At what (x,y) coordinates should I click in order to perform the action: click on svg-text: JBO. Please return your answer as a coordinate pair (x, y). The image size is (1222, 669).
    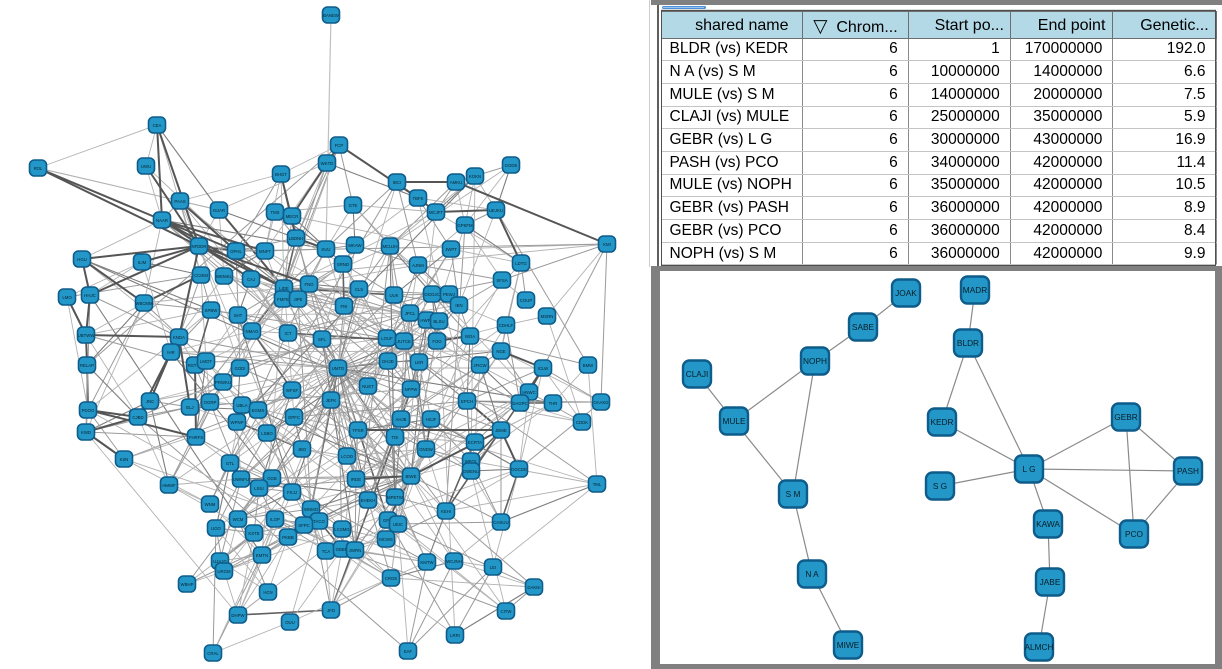
    Looking at the image, I should click on (302, 449).